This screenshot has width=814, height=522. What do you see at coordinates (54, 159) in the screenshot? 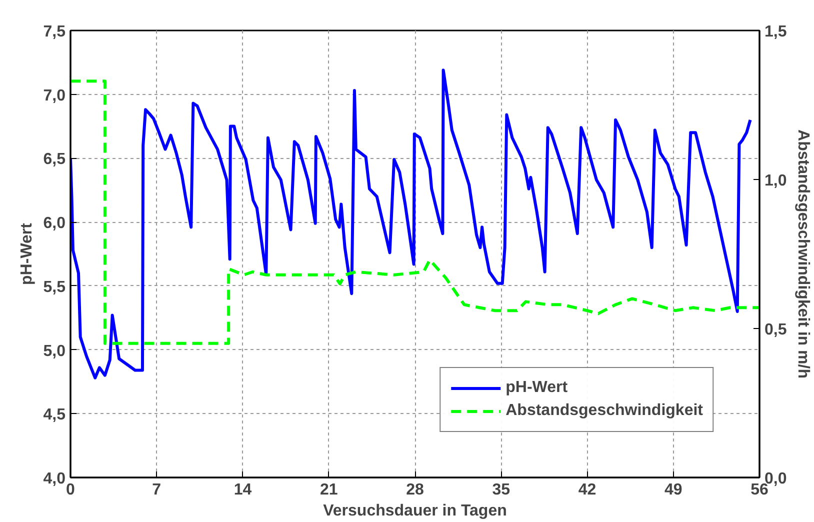
I see `y-tick-label: 6,5` at bounding box center [54, 159].